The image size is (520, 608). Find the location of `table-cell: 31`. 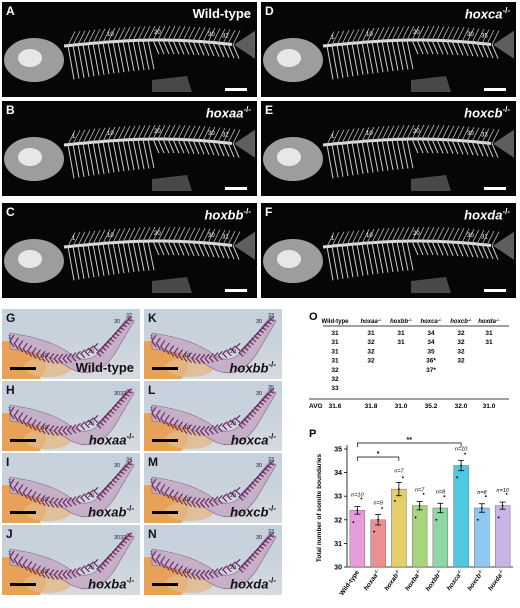

table-cell: 31 is located at coordinates (489, 333).